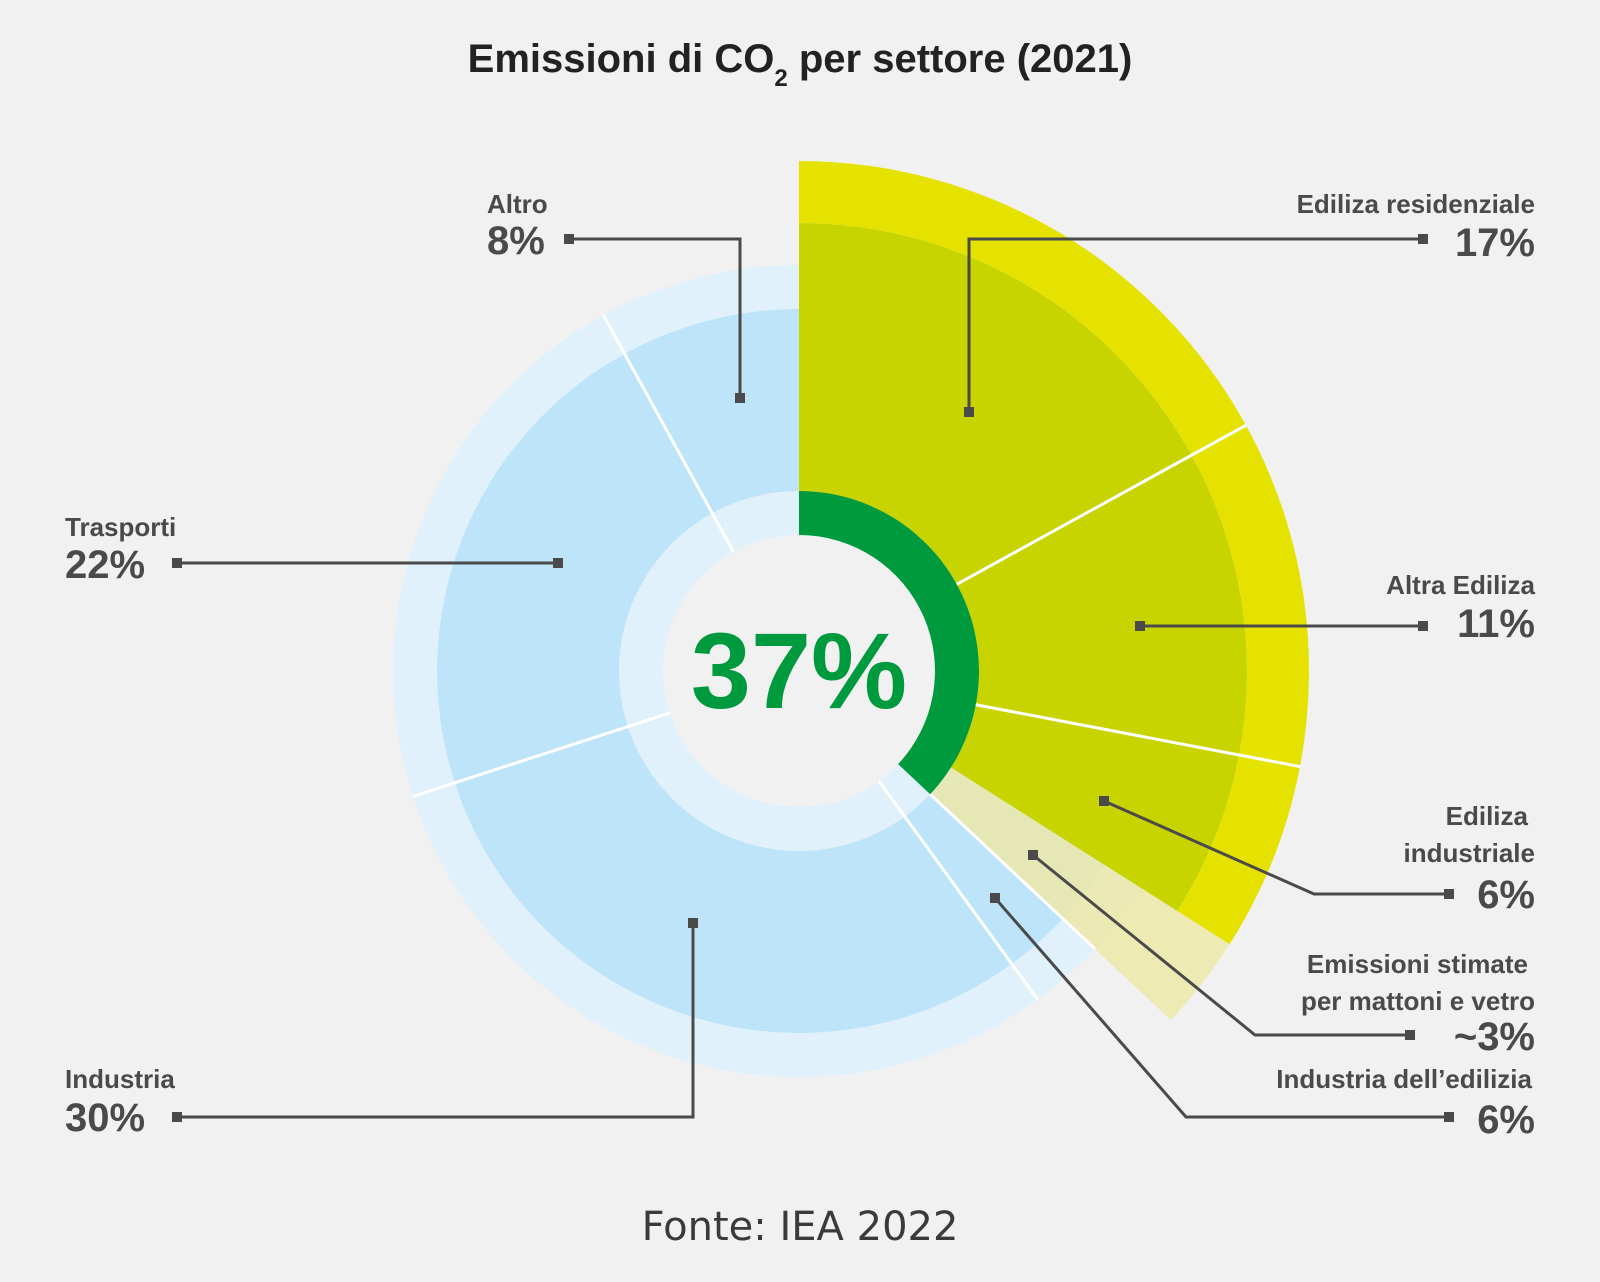 This screenshot has width=1600, height=1282. I want to click on sector-altro-inner, so click(755, 521).